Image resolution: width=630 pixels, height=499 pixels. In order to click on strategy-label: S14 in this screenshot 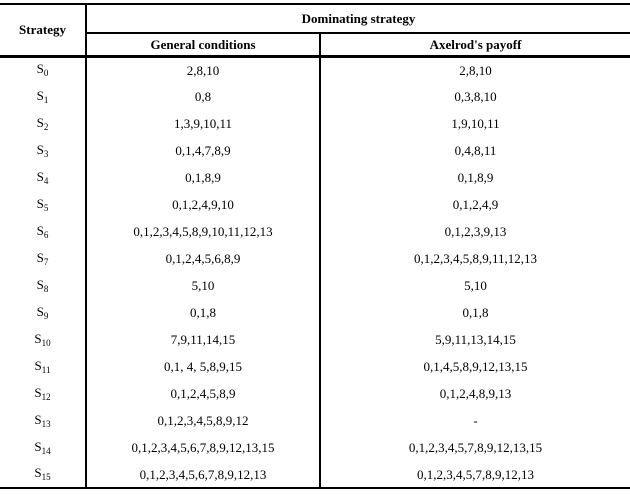, I will do `click(43, 447)`.